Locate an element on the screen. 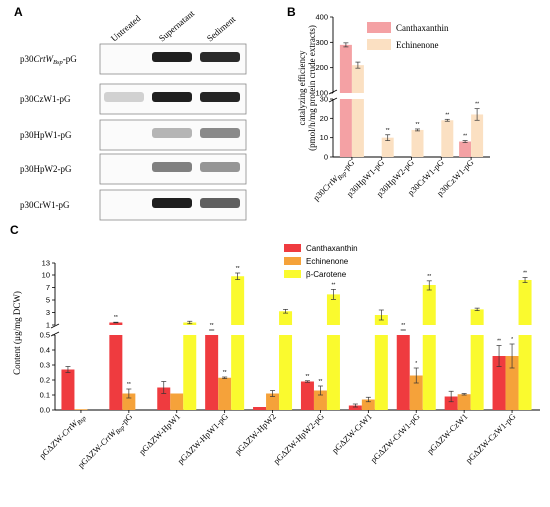 This screenshot has height=507, width=550. y-axis-title: Content (µg/mg DCW) is located at coordinates (17, 333).